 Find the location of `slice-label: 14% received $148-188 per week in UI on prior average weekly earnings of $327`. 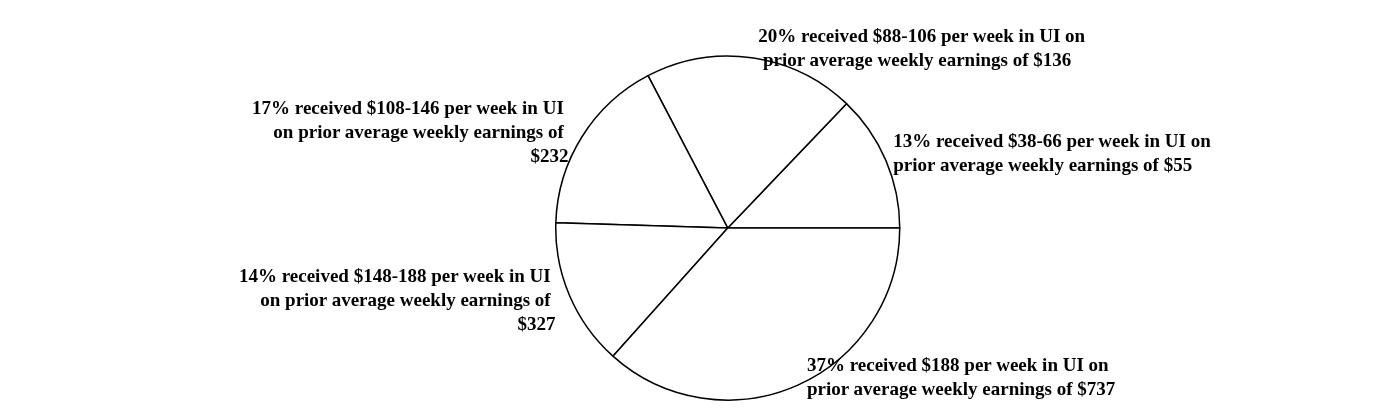

slice-label: 14% received $148-188 per week in UI on prior average weekly earnings of $327 is located at coordinates (397, 300).